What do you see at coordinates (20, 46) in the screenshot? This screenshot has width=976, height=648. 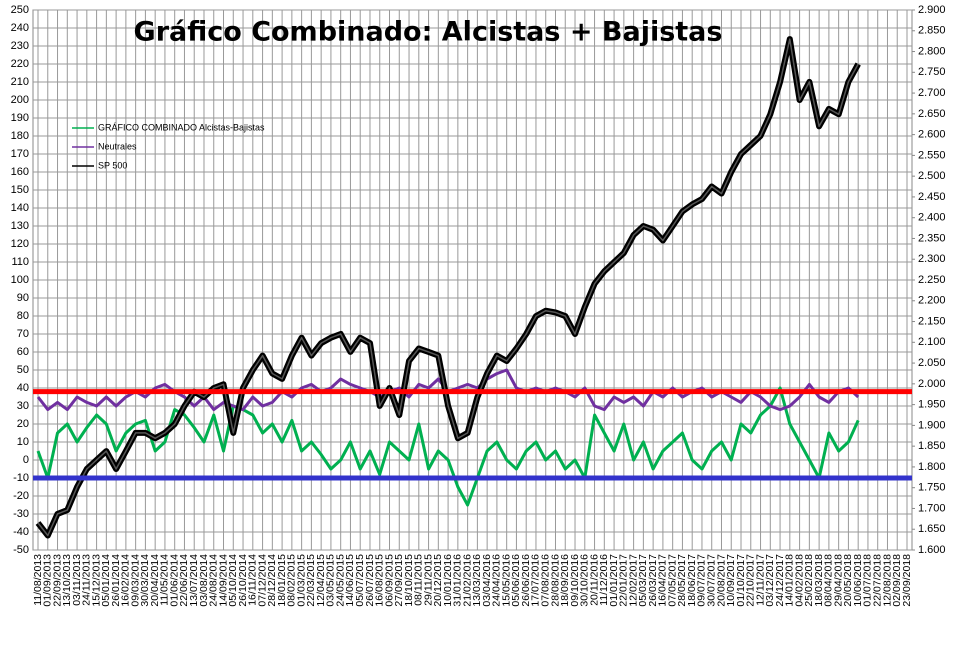 I see `y-tick-label: 230` at bounding box center [20, 46].